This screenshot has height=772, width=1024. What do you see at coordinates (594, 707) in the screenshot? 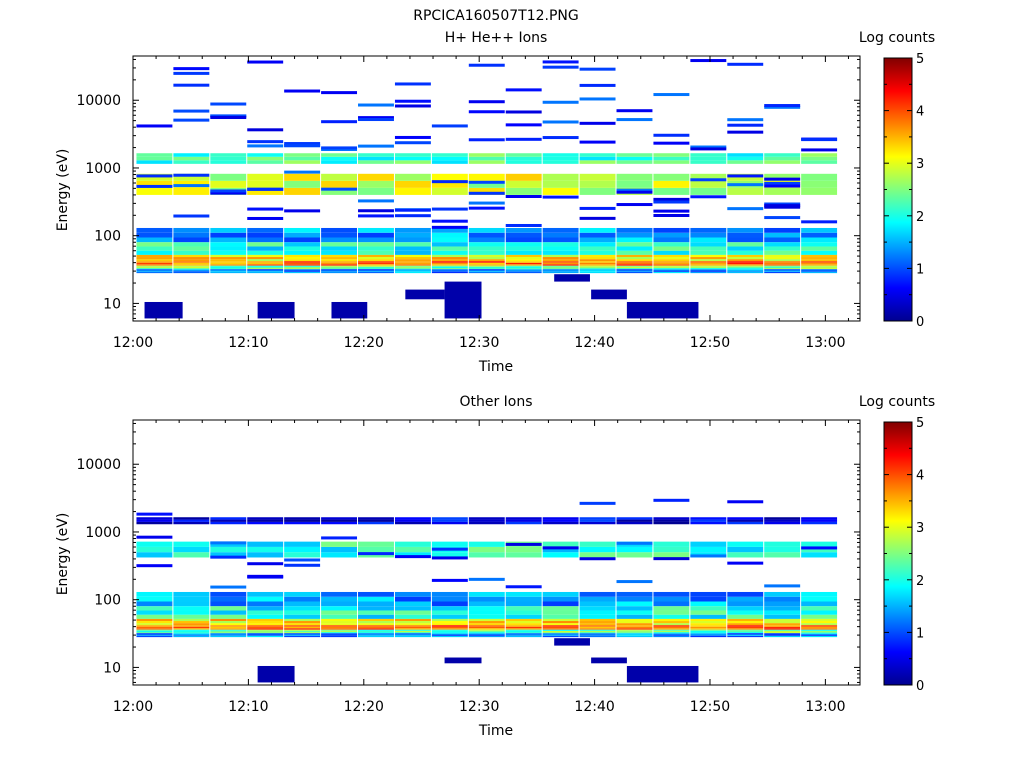
I see `x-tick-label: 12:40` at bounding box center [594, 707].